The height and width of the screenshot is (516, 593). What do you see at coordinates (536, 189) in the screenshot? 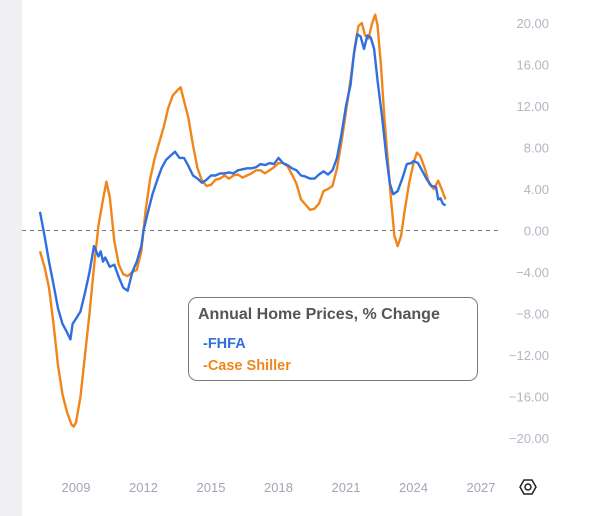
I see `y-tick-label: 4.00` at bounding box center [536, 189].